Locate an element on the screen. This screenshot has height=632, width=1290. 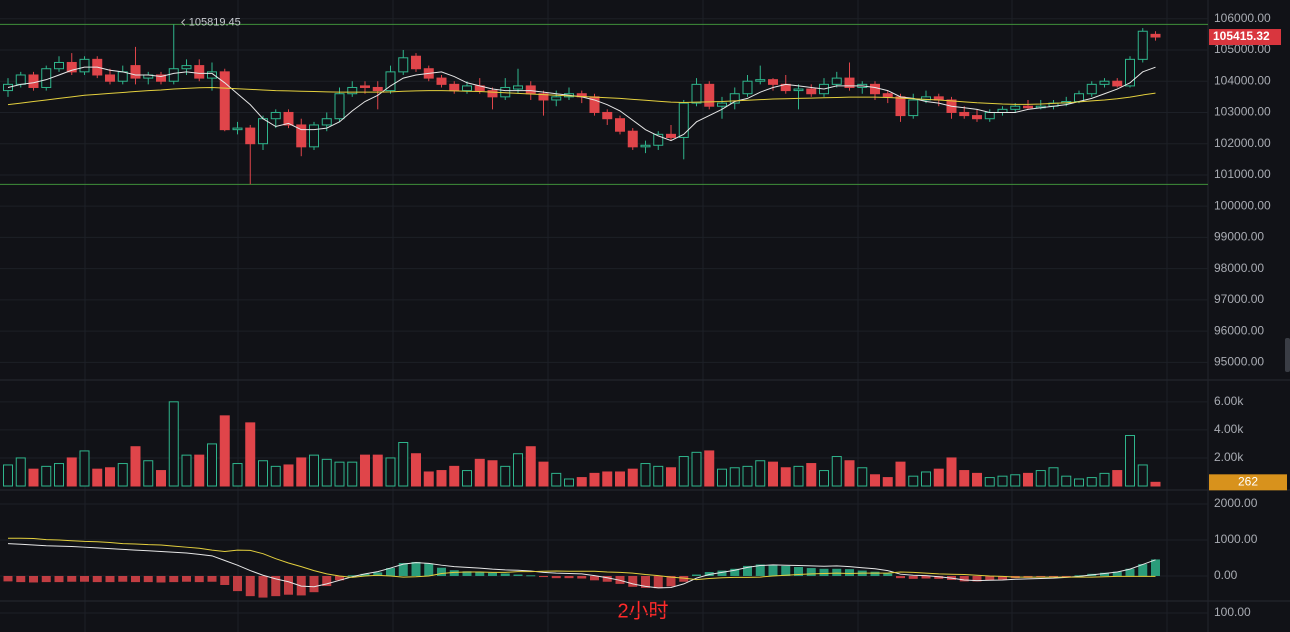
high-annotation: 105819.45 is located at coordinates (215, 22).